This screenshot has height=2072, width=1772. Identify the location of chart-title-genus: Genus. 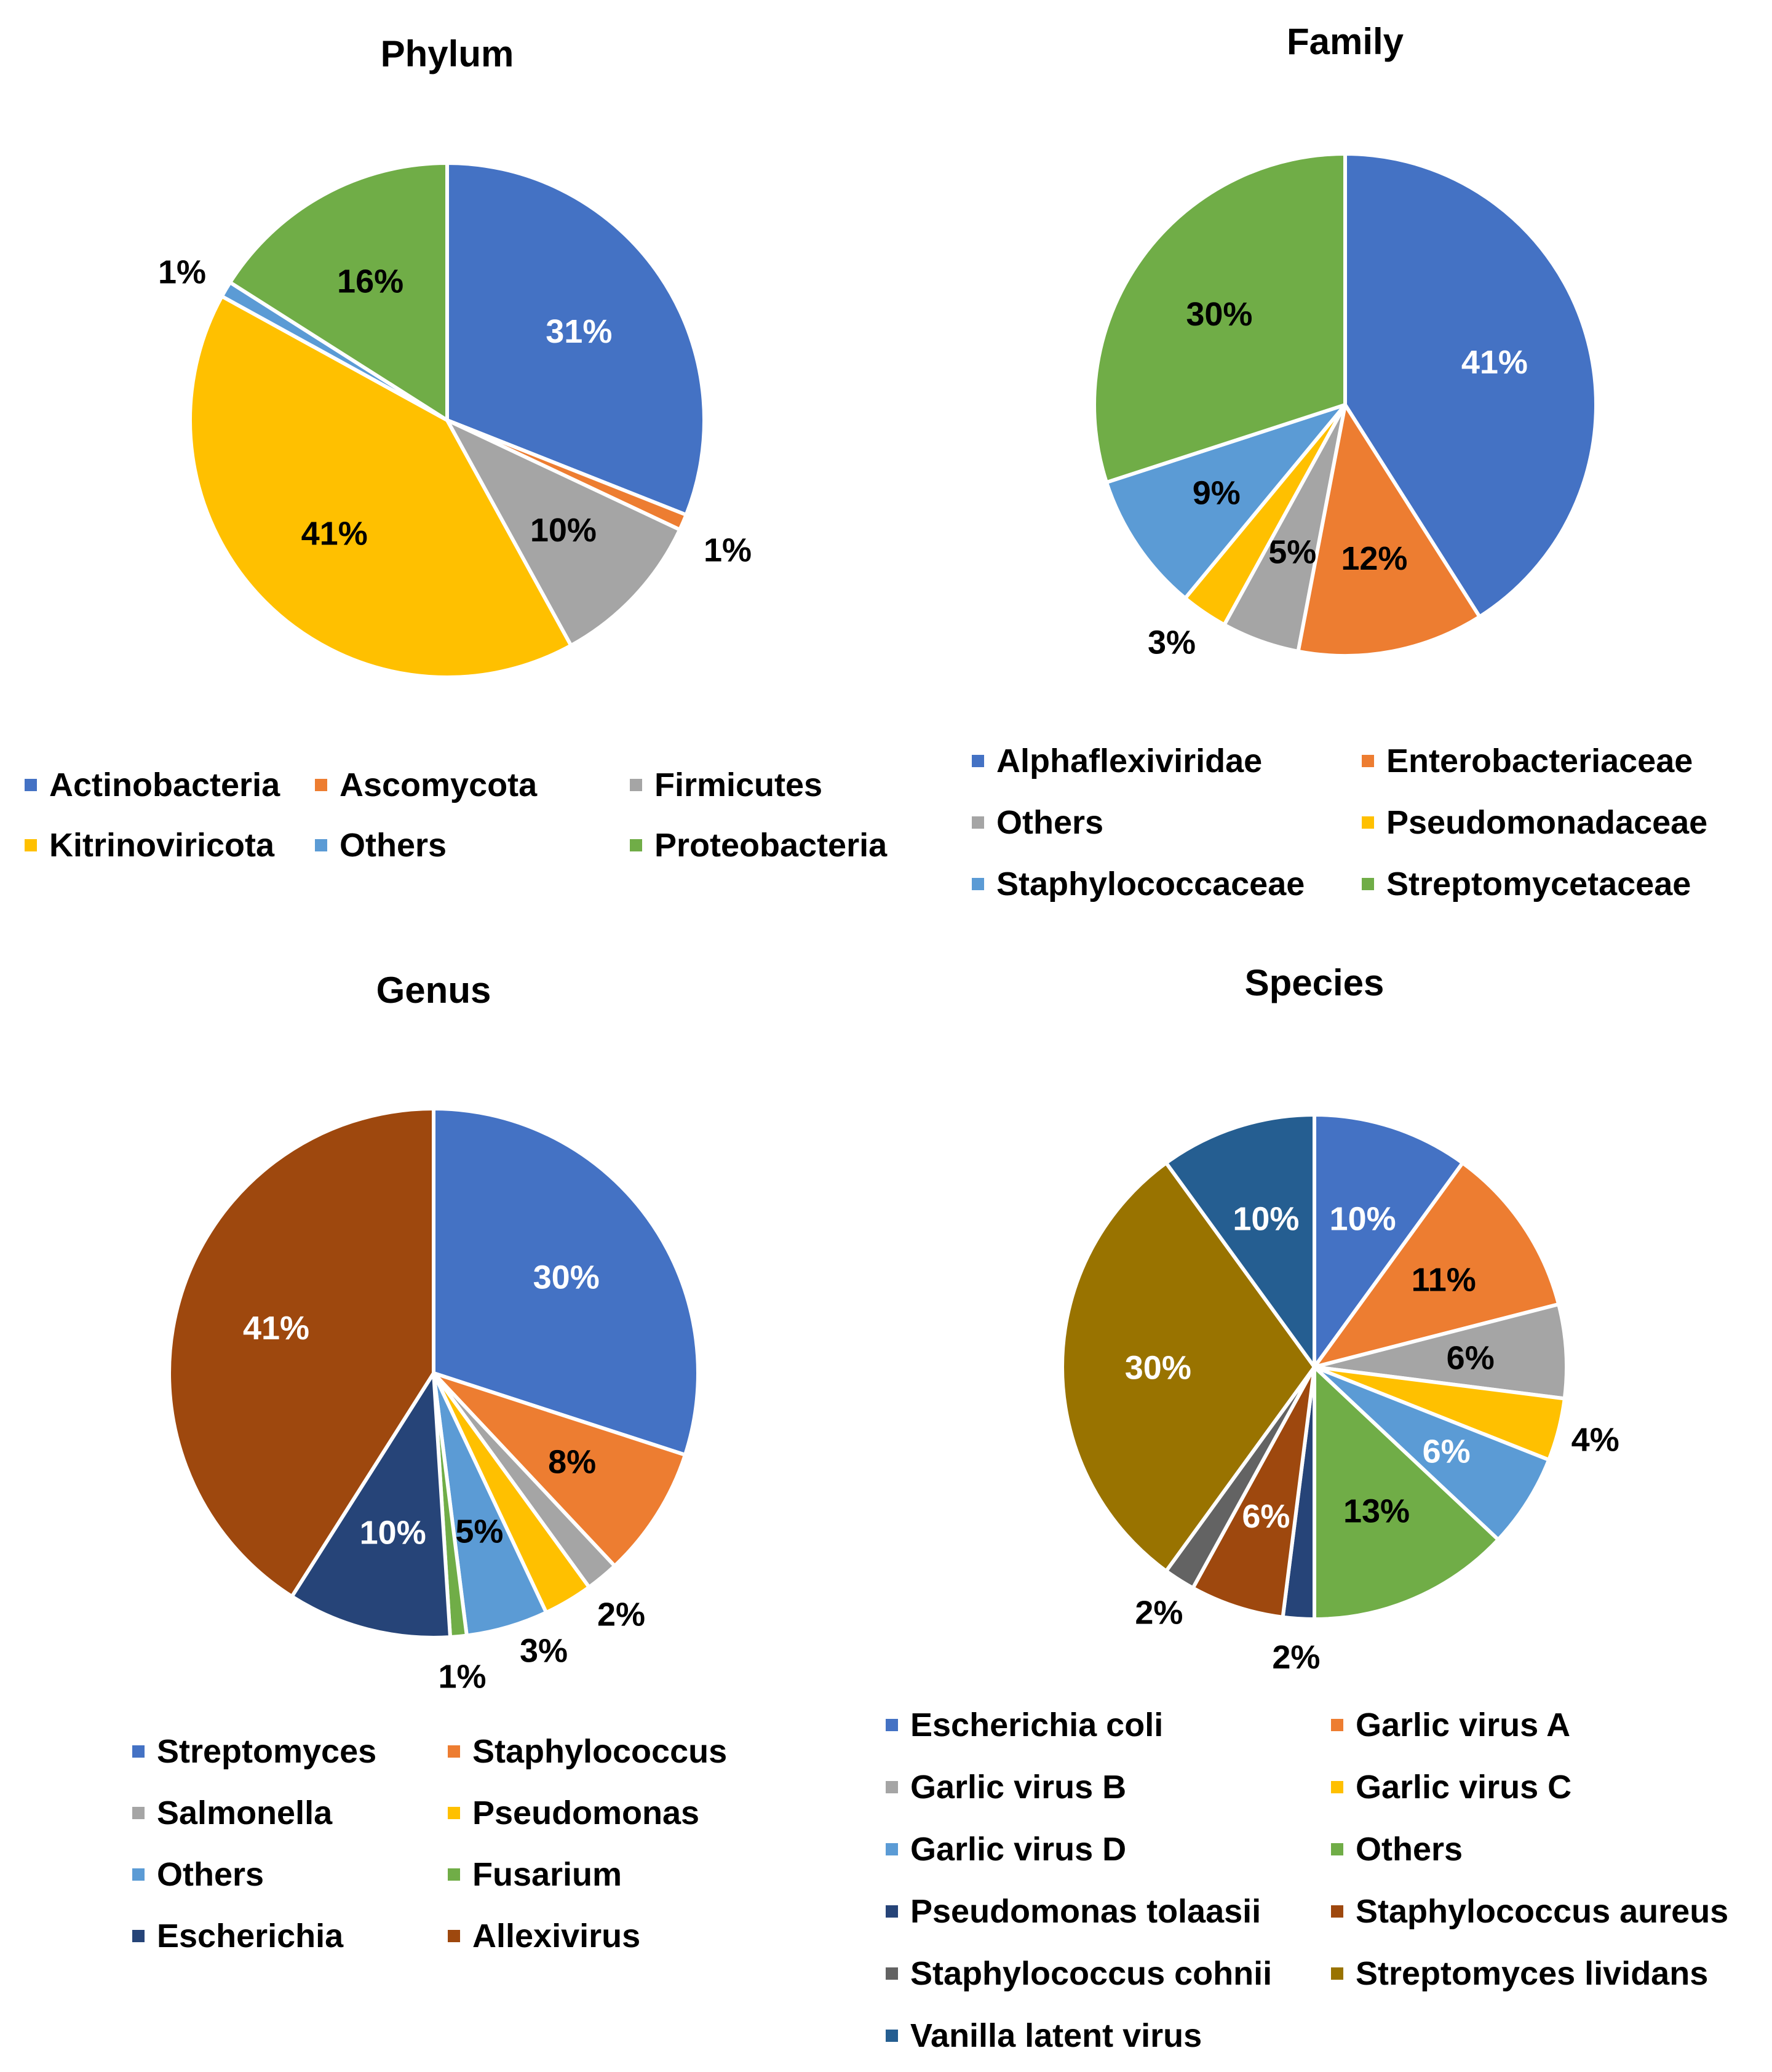
(433, 991).